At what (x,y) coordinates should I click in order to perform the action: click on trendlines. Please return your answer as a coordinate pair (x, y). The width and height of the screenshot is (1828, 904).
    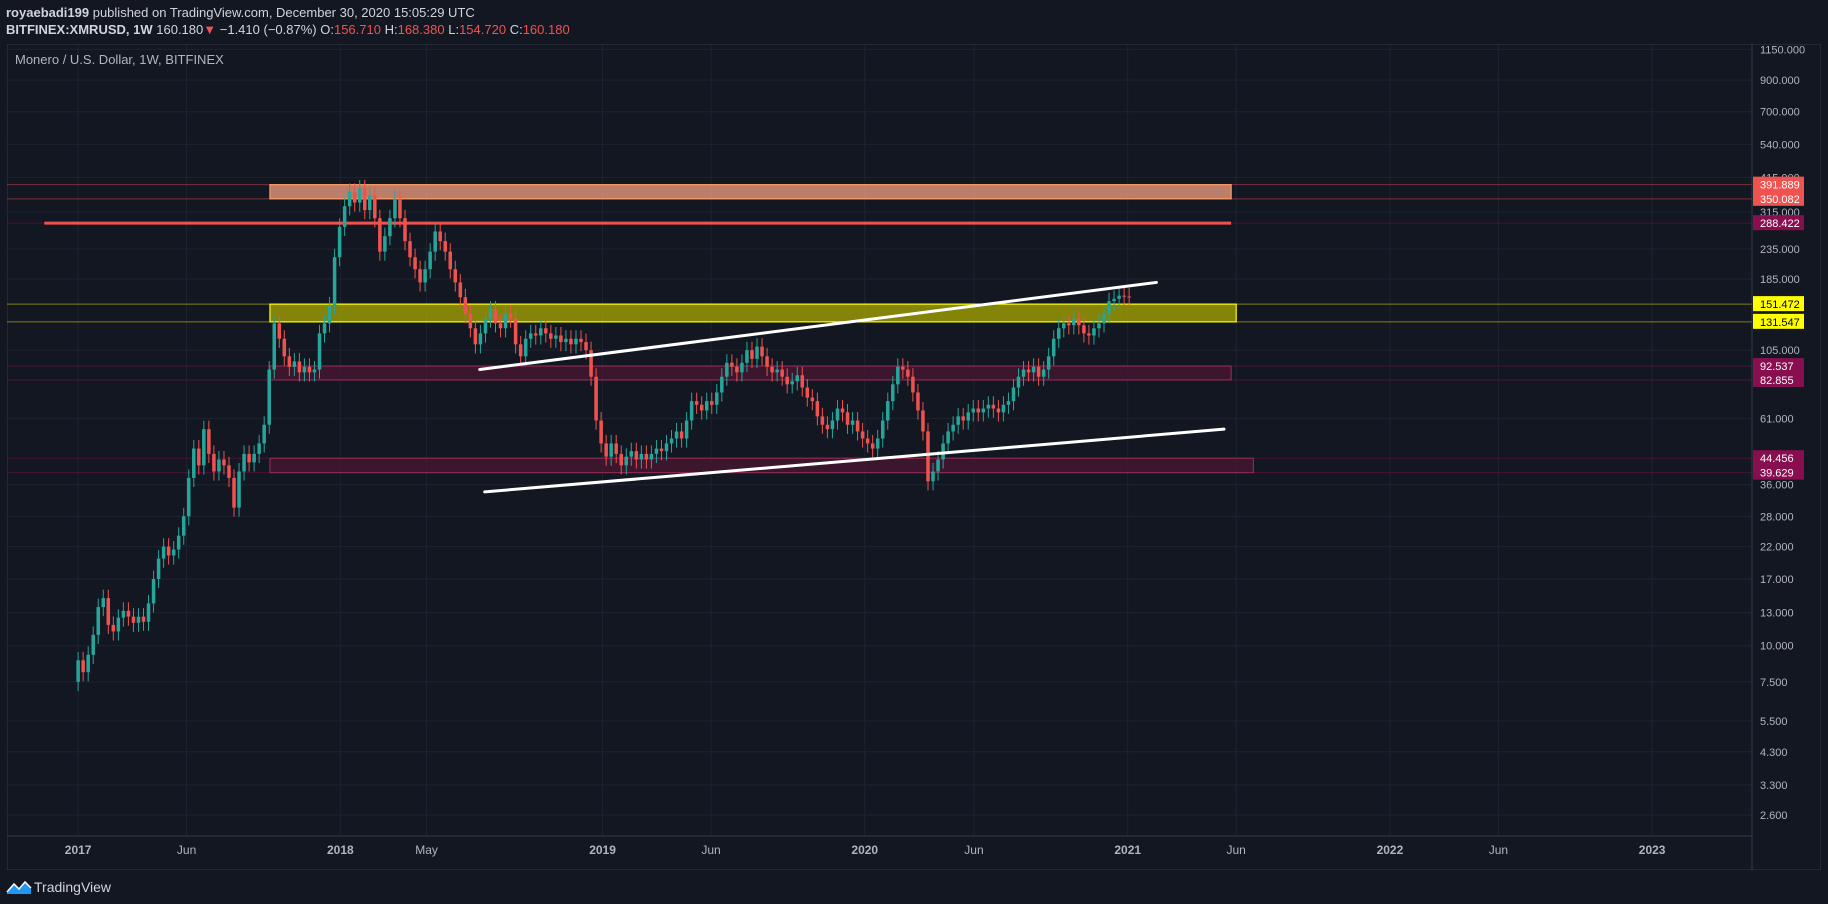
    Looking at the image, I should click on (852, 387).